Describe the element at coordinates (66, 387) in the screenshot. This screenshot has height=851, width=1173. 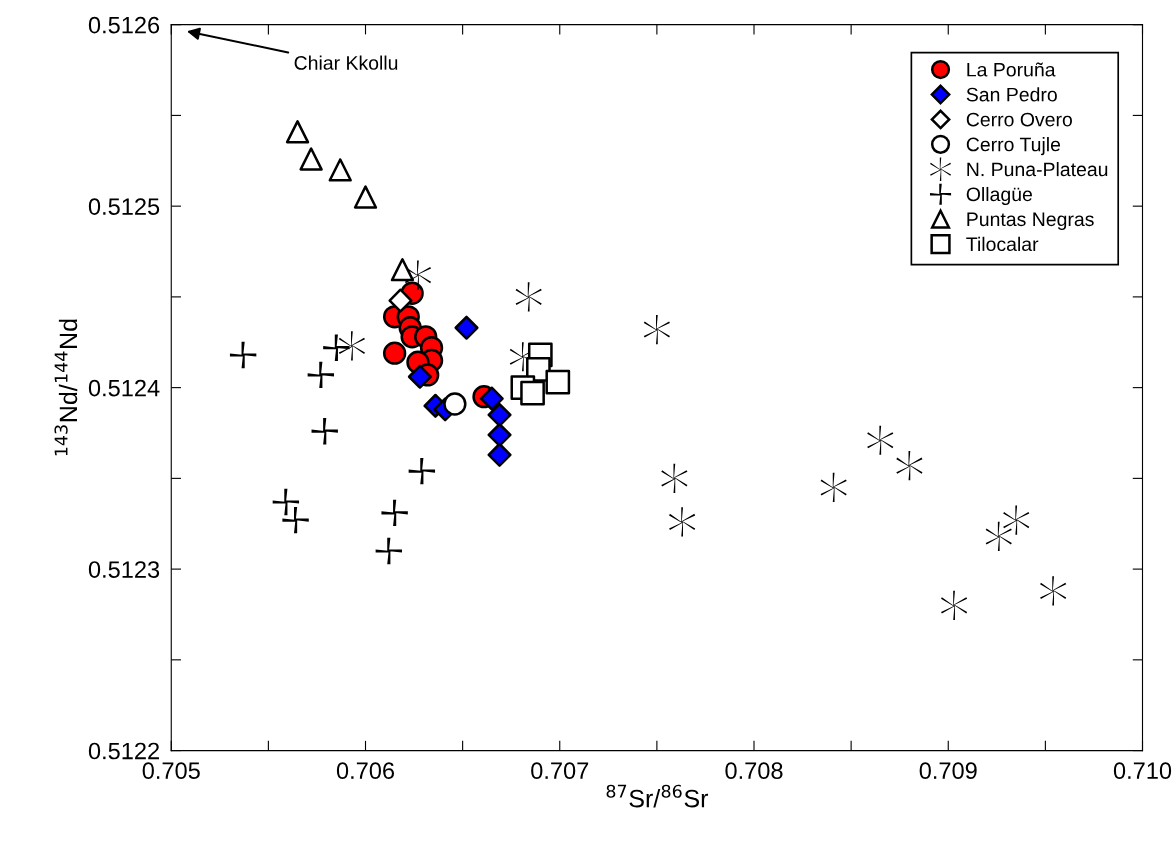
I see `y-axis-title: $^{143}$Nd/$^{144}$Nd` at that location.